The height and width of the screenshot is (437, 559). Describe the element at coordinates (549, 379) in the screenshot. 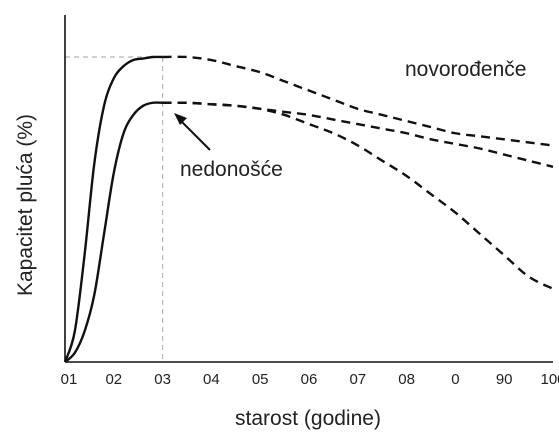

I see `x-tick-label: 100` at that location.